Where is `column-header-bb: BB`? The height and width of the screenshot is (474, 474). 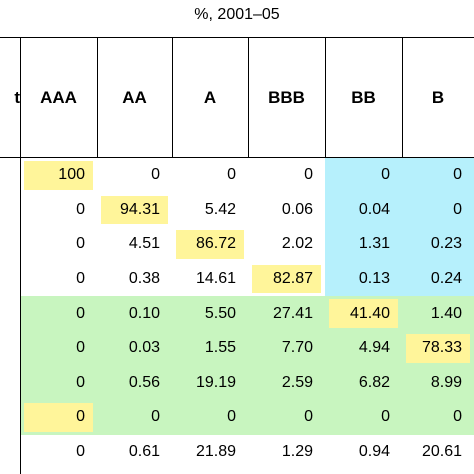
column-header-bb: BB is located at coordinates (363, 97).